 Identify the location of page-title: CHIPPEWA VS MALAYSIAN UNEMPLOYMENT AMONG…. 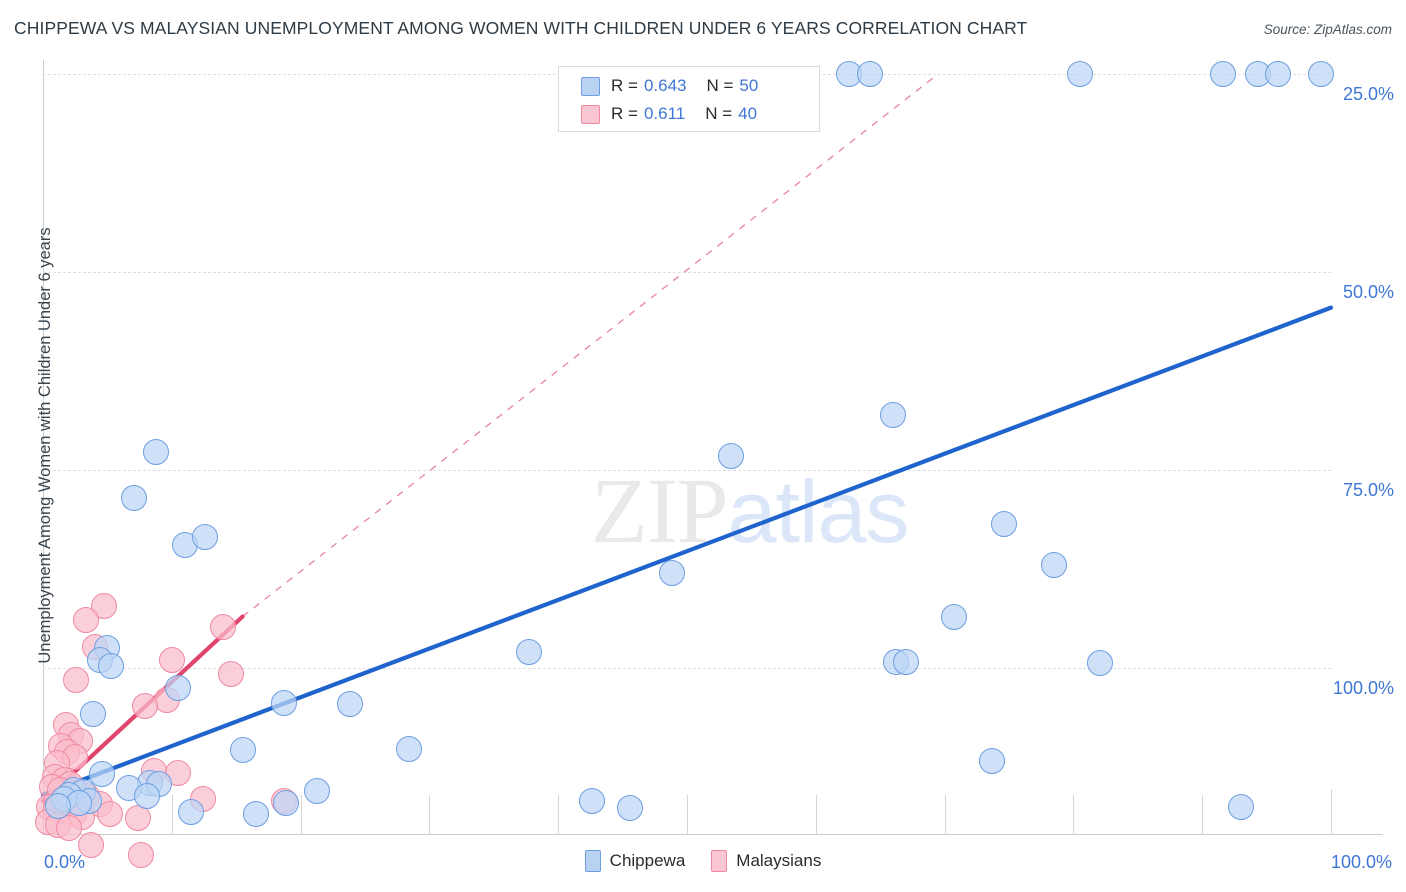
(521, 28).